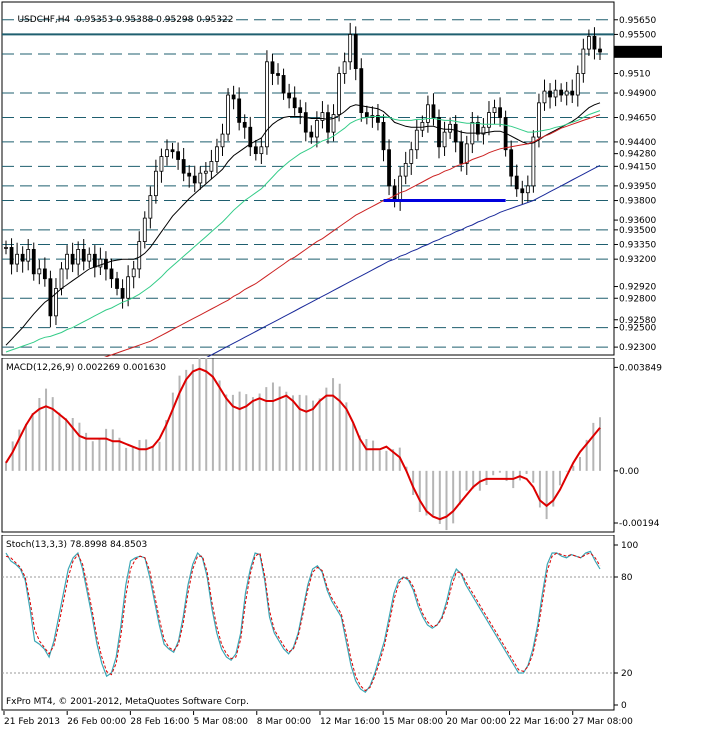  I want to click on price-tick-label: 0.94150, so click(637, 167).